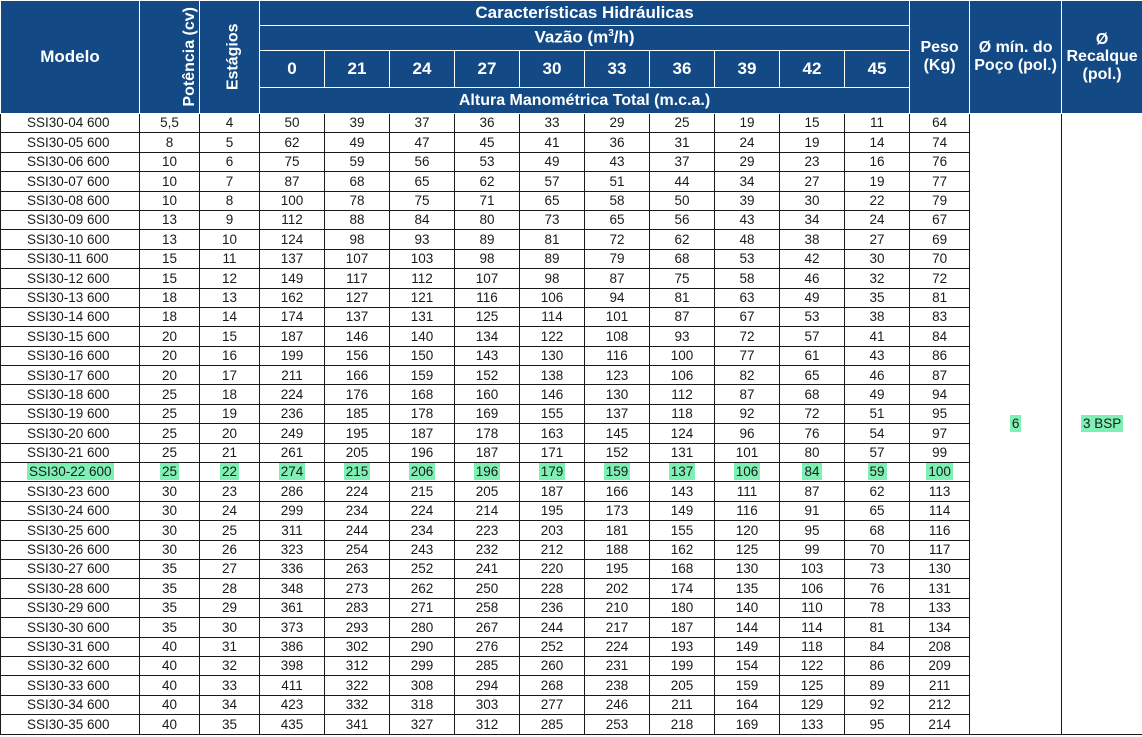 The height and width of the screenshot is (737, 1142). Describe the element at coordinates (940, 608) in the screenshot. I see `cell-weight: 133` at that location.